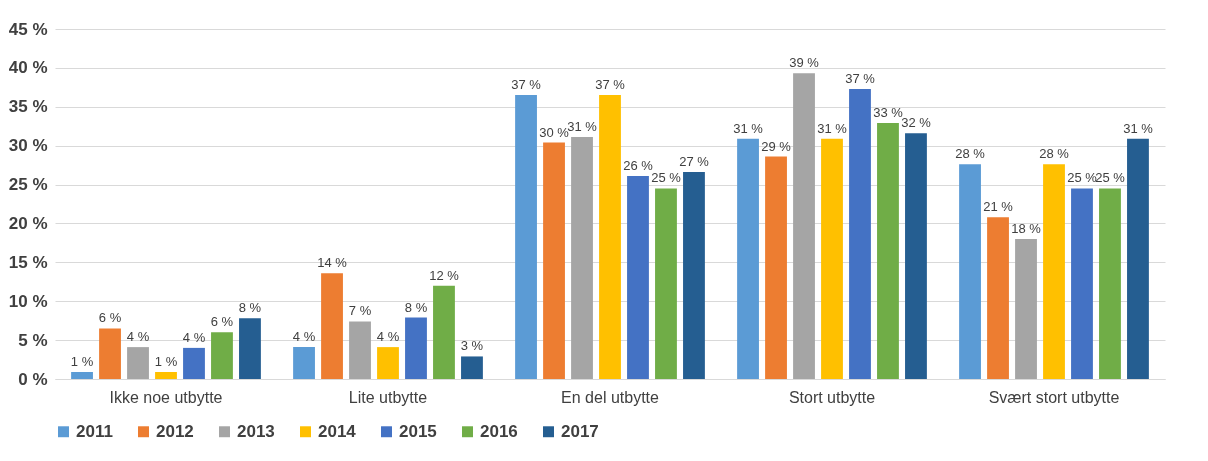 The width and height of the screenshot is (1208, 461). What do you see at coordinates (28, 262) in the screenshot?
I see `y-tick-label: 15 %` at bounding box center [28, 262].